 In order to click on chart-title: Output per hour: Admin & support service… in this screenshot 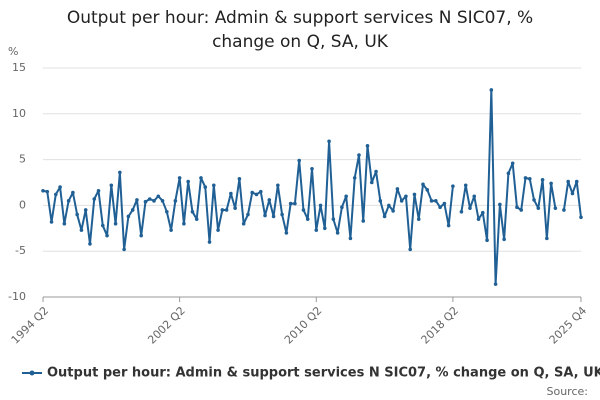, I will do `click(300, 30)`.